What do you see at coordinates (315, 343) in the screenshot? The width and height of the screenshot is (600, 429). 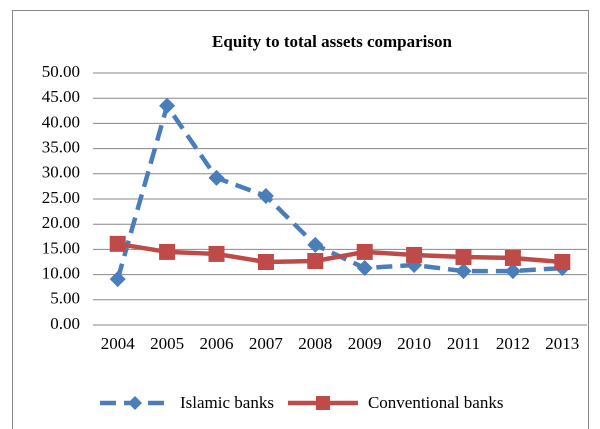 I see `x-tick-label: 2008` at bounding box center [315, 343].